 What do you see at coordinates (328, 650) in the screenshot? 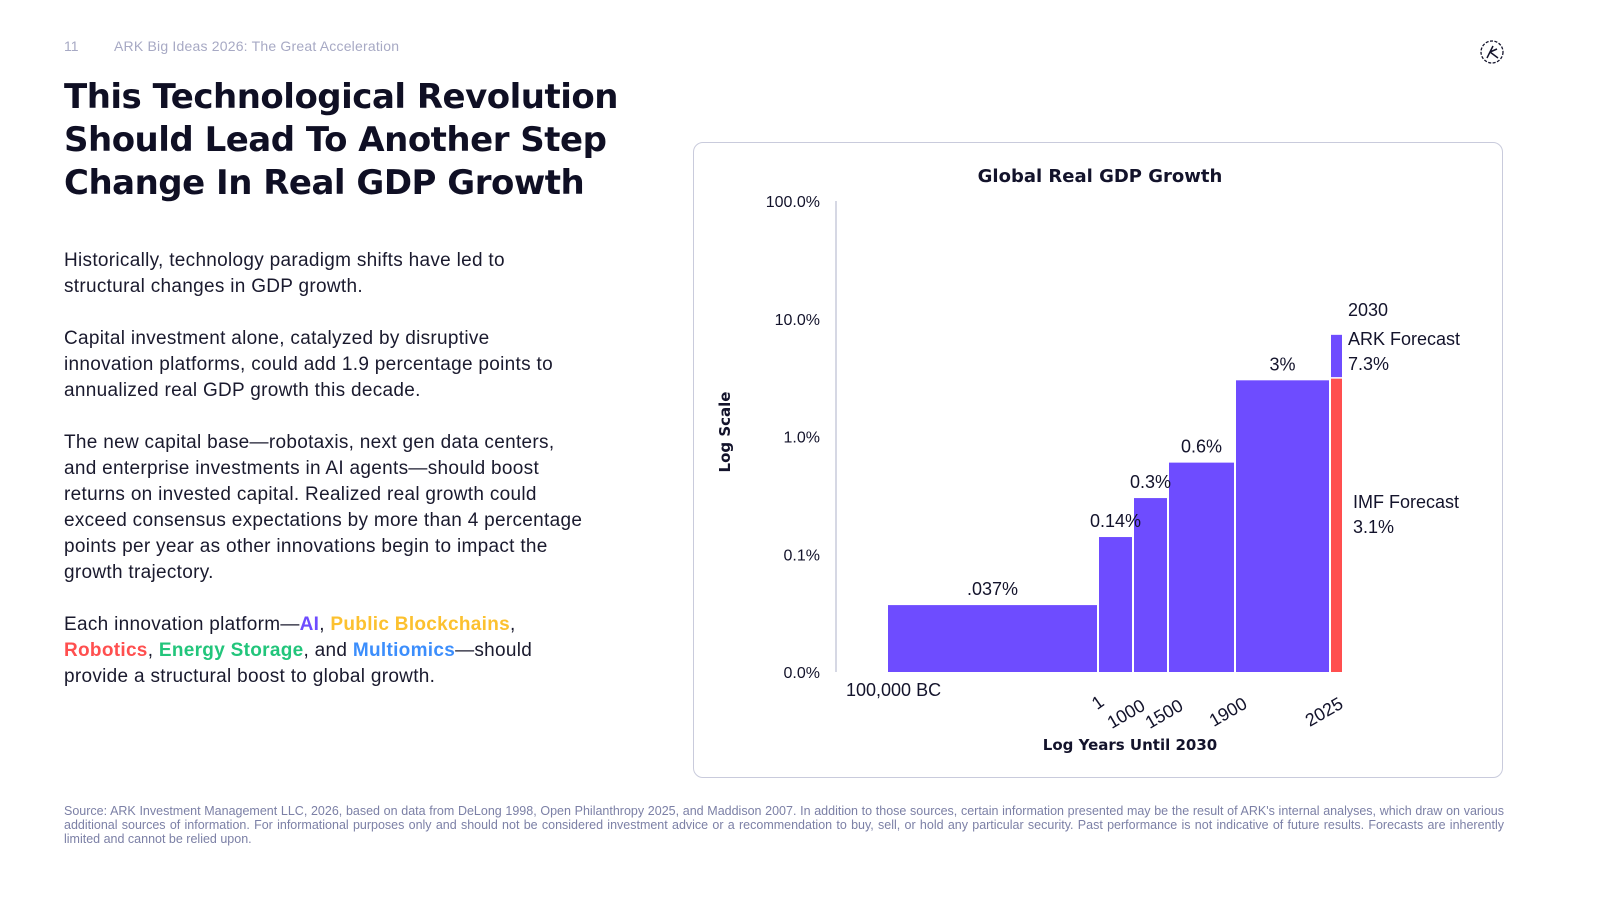
I see `separator: , and` at bounding box center [328, 650].